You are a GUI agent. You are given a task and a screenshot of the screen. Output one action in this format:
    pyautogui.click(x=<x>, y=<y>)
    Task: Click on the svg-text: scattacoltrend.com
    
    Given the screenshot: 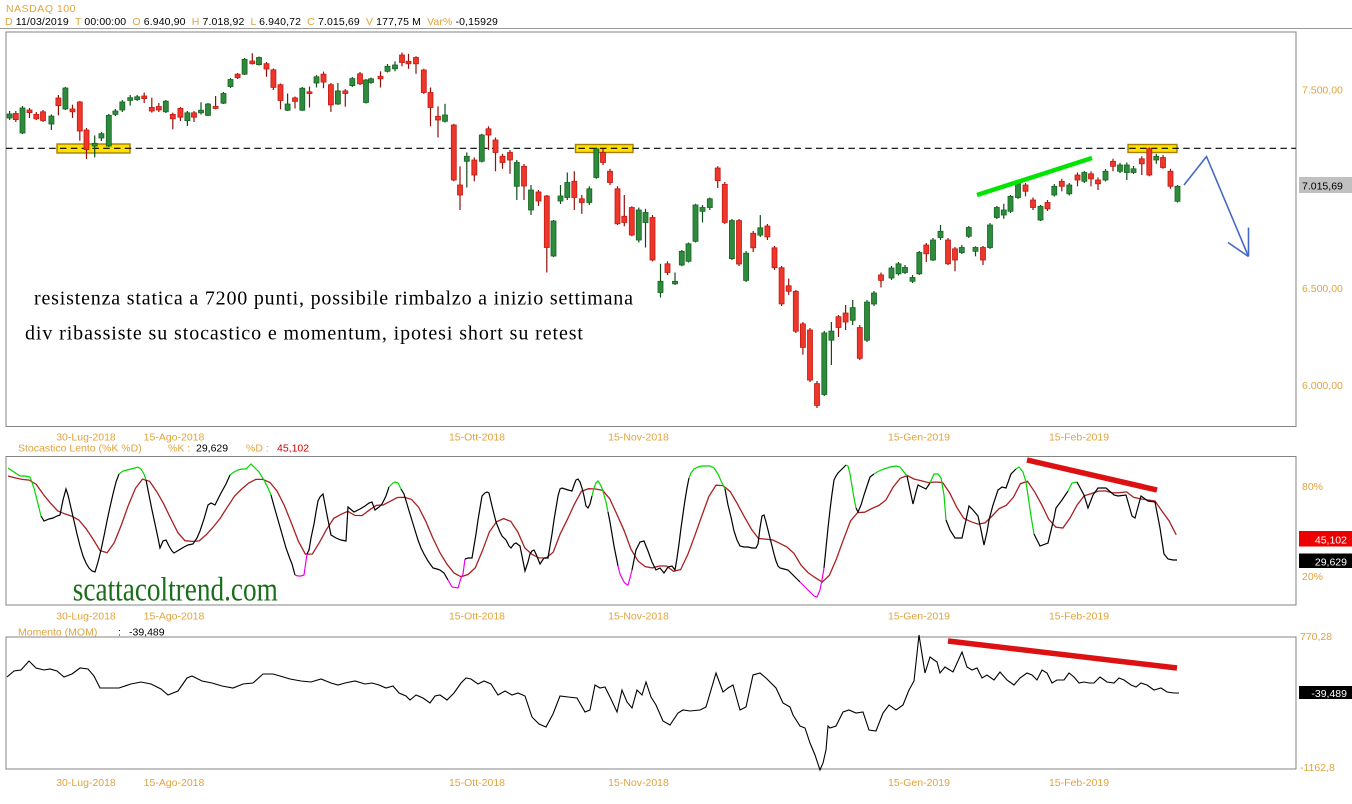 What is the action you would take?
    pyautogui.click(x=175, y=590)
    